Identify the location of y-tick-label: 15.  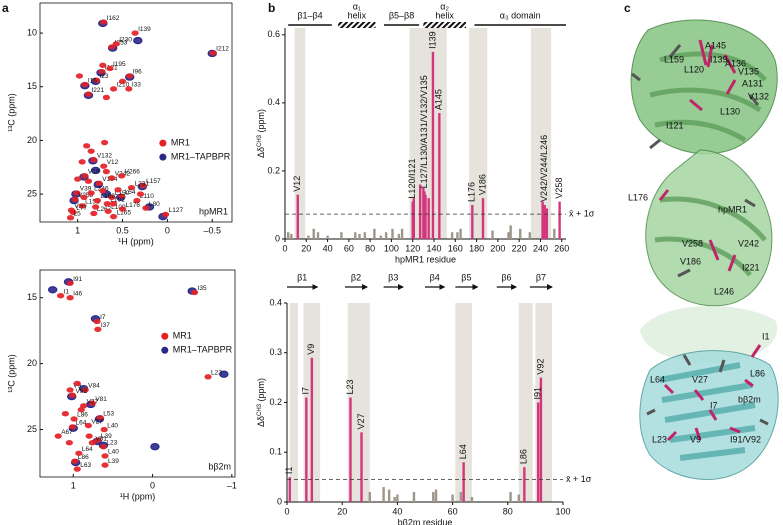
(32, 86).